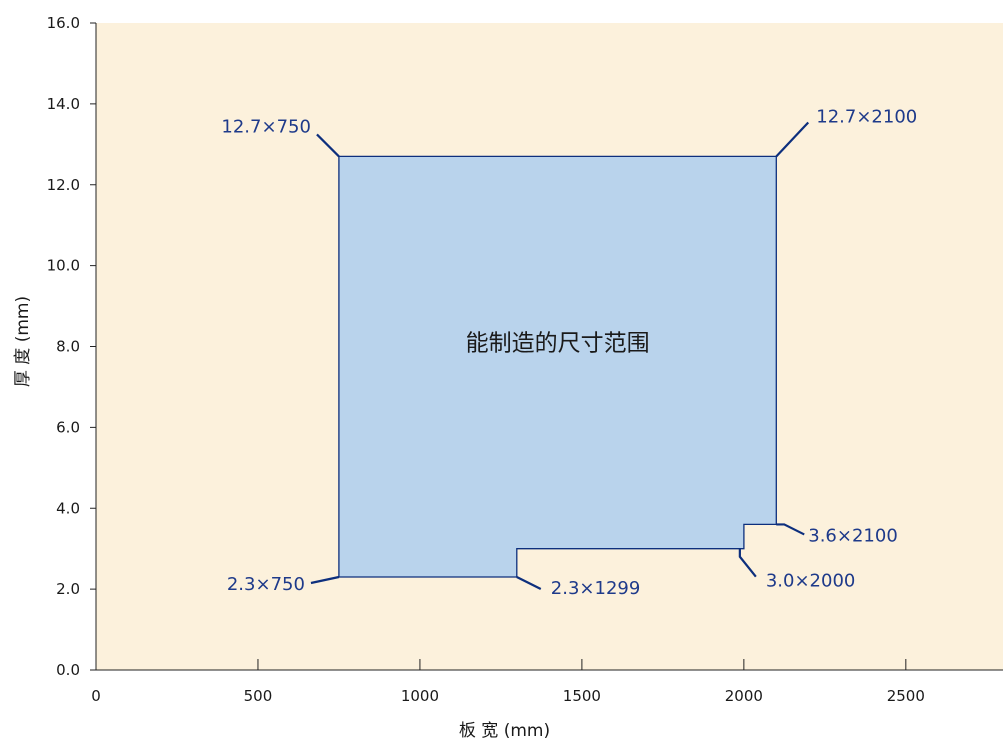 The image size is (1003, 740). I want to click on x-tick-label: 1500, so click(582, 696).